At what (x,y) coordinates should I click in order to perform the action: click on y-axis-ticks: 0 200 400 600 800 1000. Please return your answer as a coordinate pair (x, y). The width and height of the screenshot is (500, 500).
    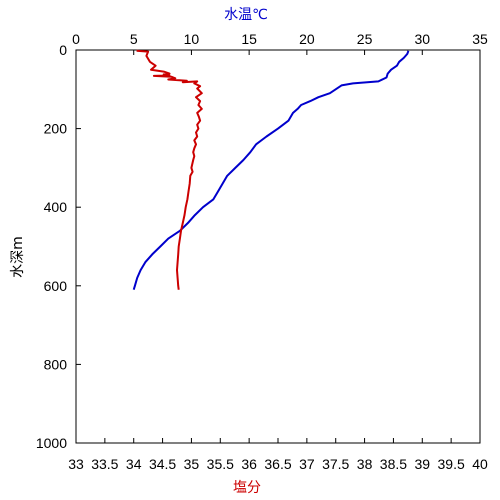
    Looking at the image, I should click on (58, 246).